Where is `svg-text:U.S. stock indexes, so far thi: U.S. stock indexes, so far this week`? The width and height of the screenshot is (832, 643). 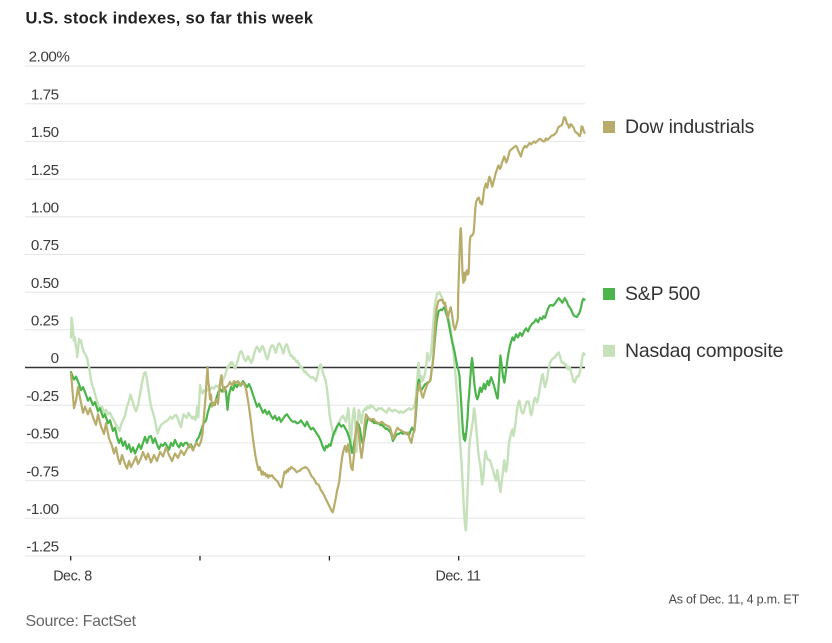
svg-text:U.S. stock indexes, so far thi: U.S. stock indexes, so far this week is located at coordinates (170, 19).